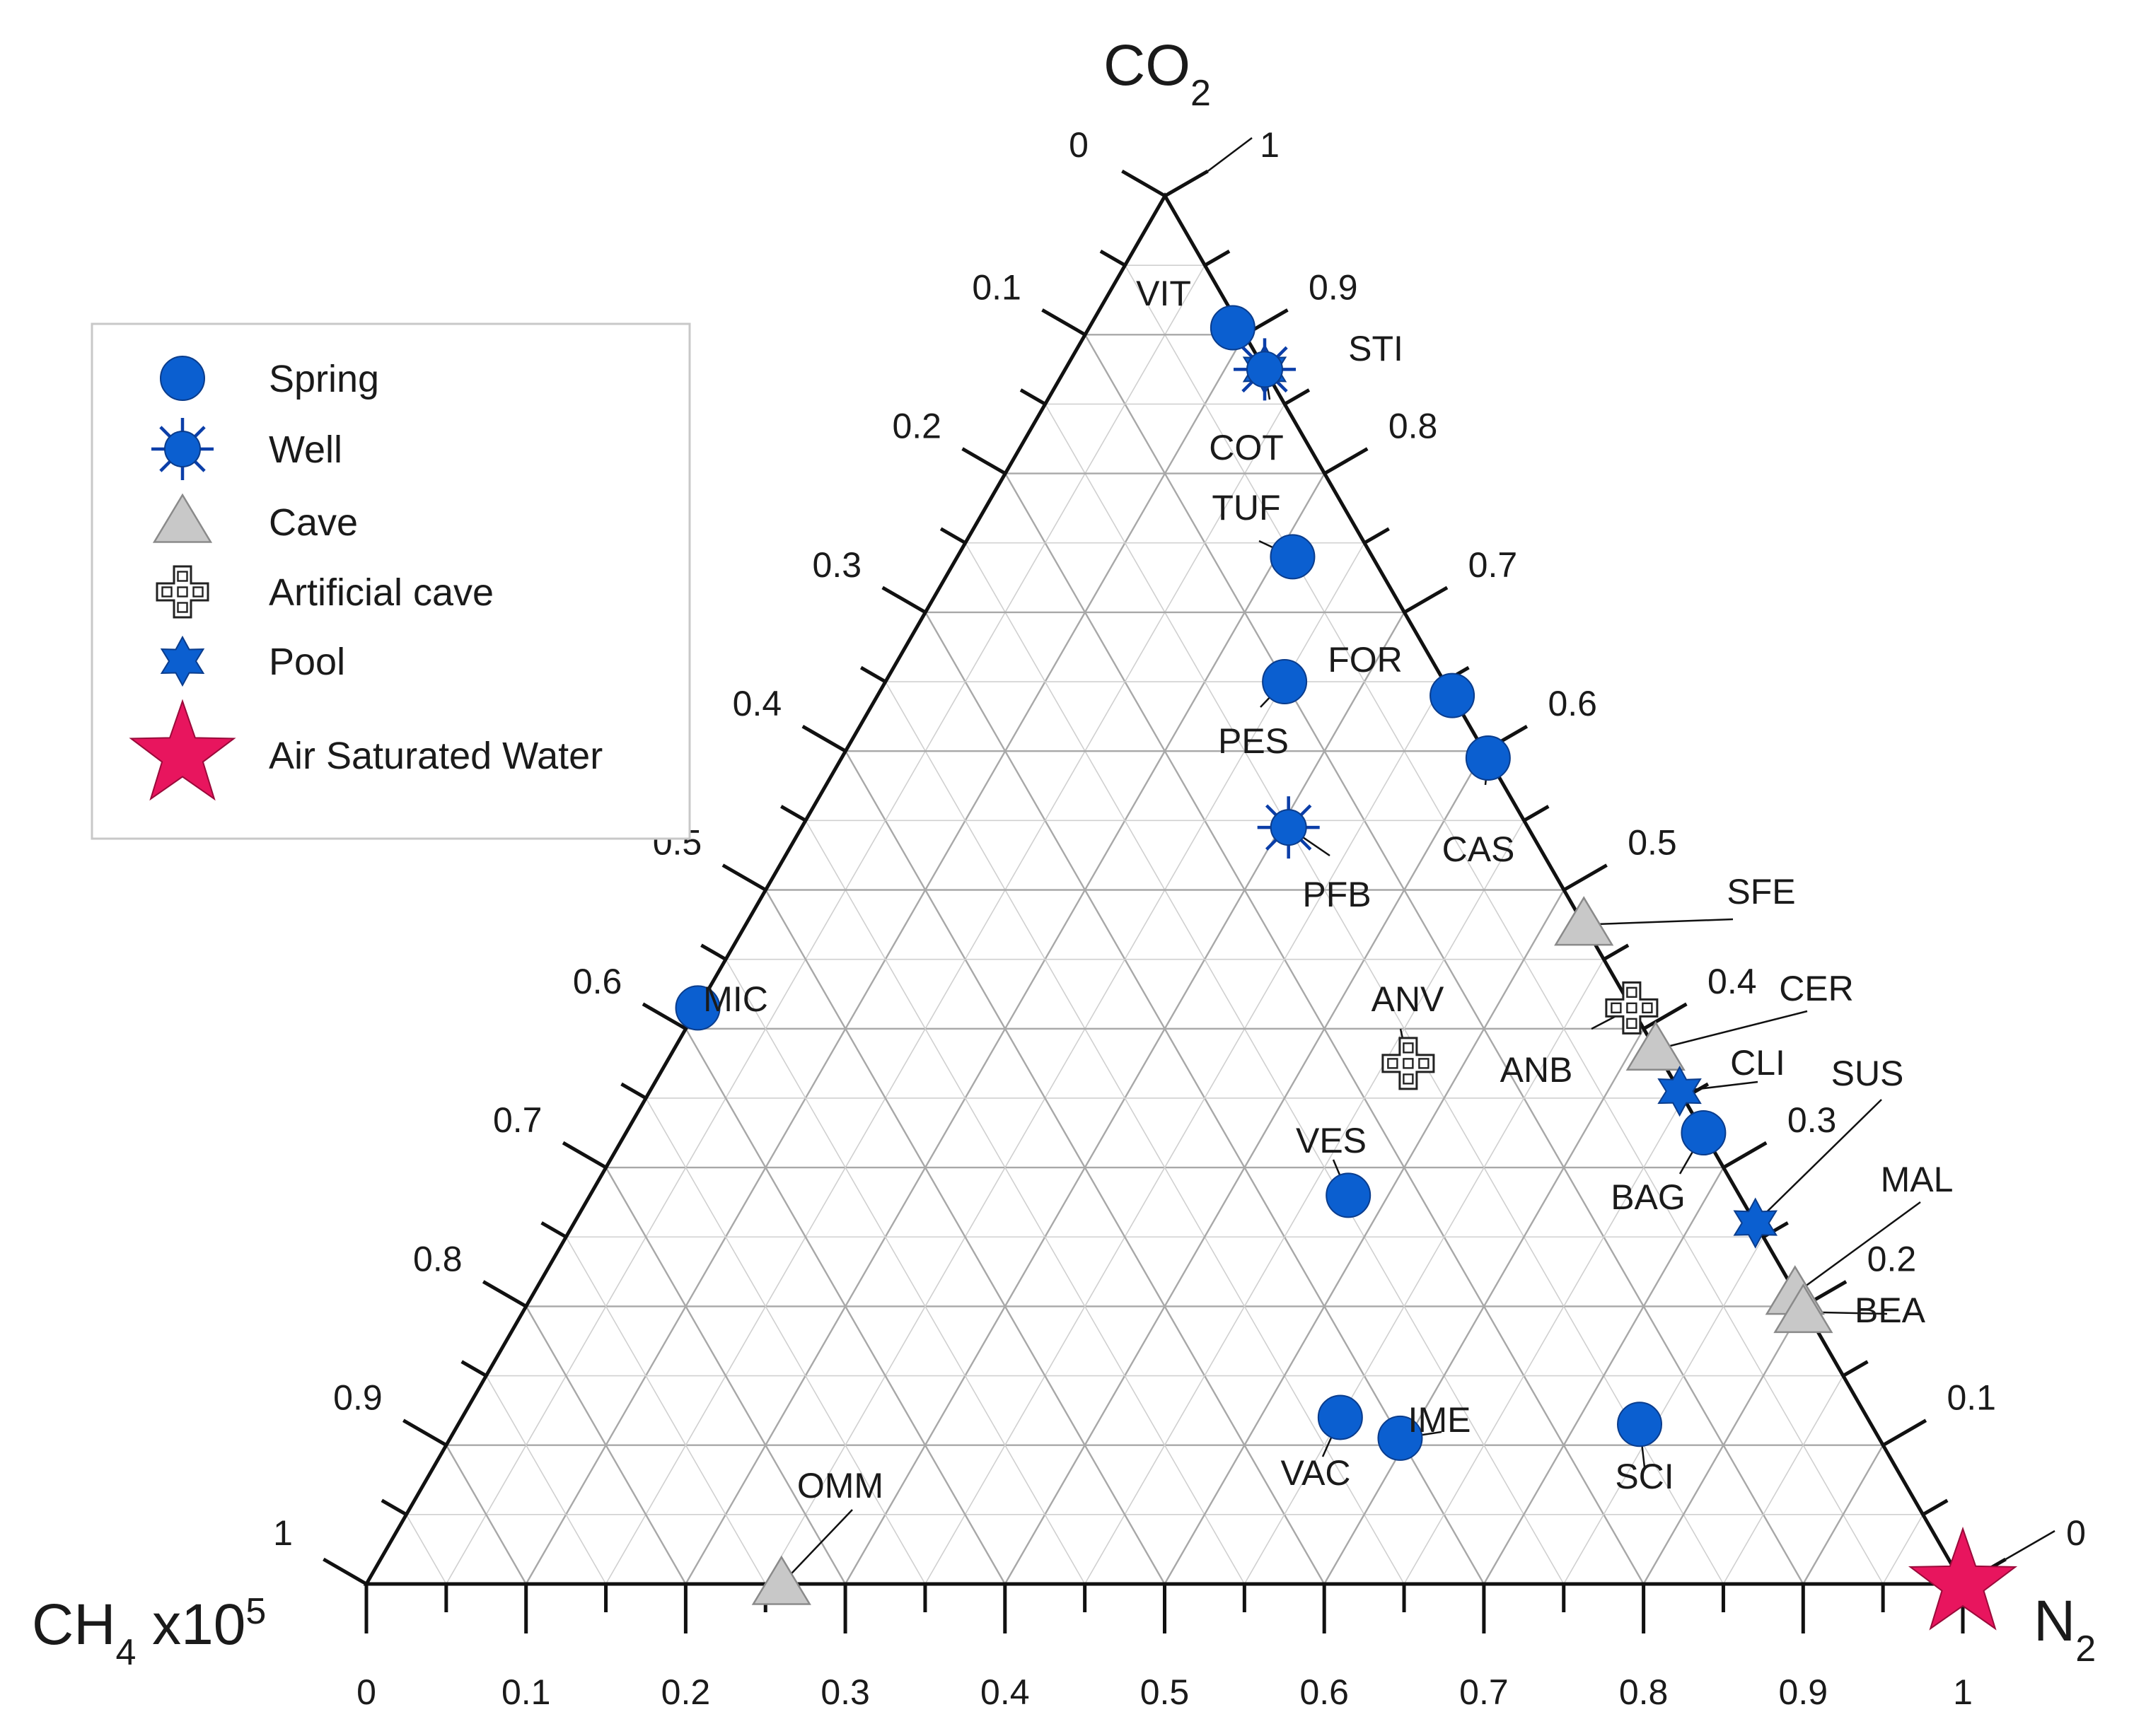 This screenshot has height=1736, width=2134. What do you see at coordinates (1246, 508) in the screenshot?
I see `label-tuf: TUF` at bounding box center [1246, 508].